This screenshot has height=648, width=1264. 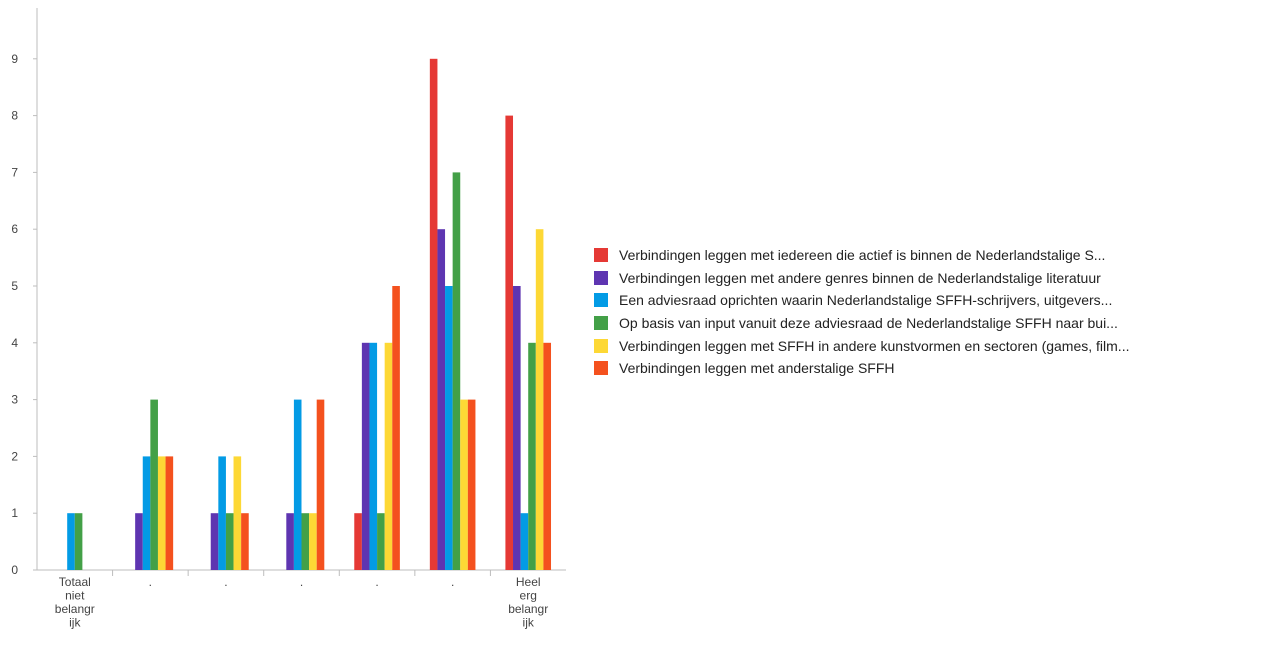 I want to click on x-tick-label: Totaal niet belangr ijk, so click(x=75, y=602).